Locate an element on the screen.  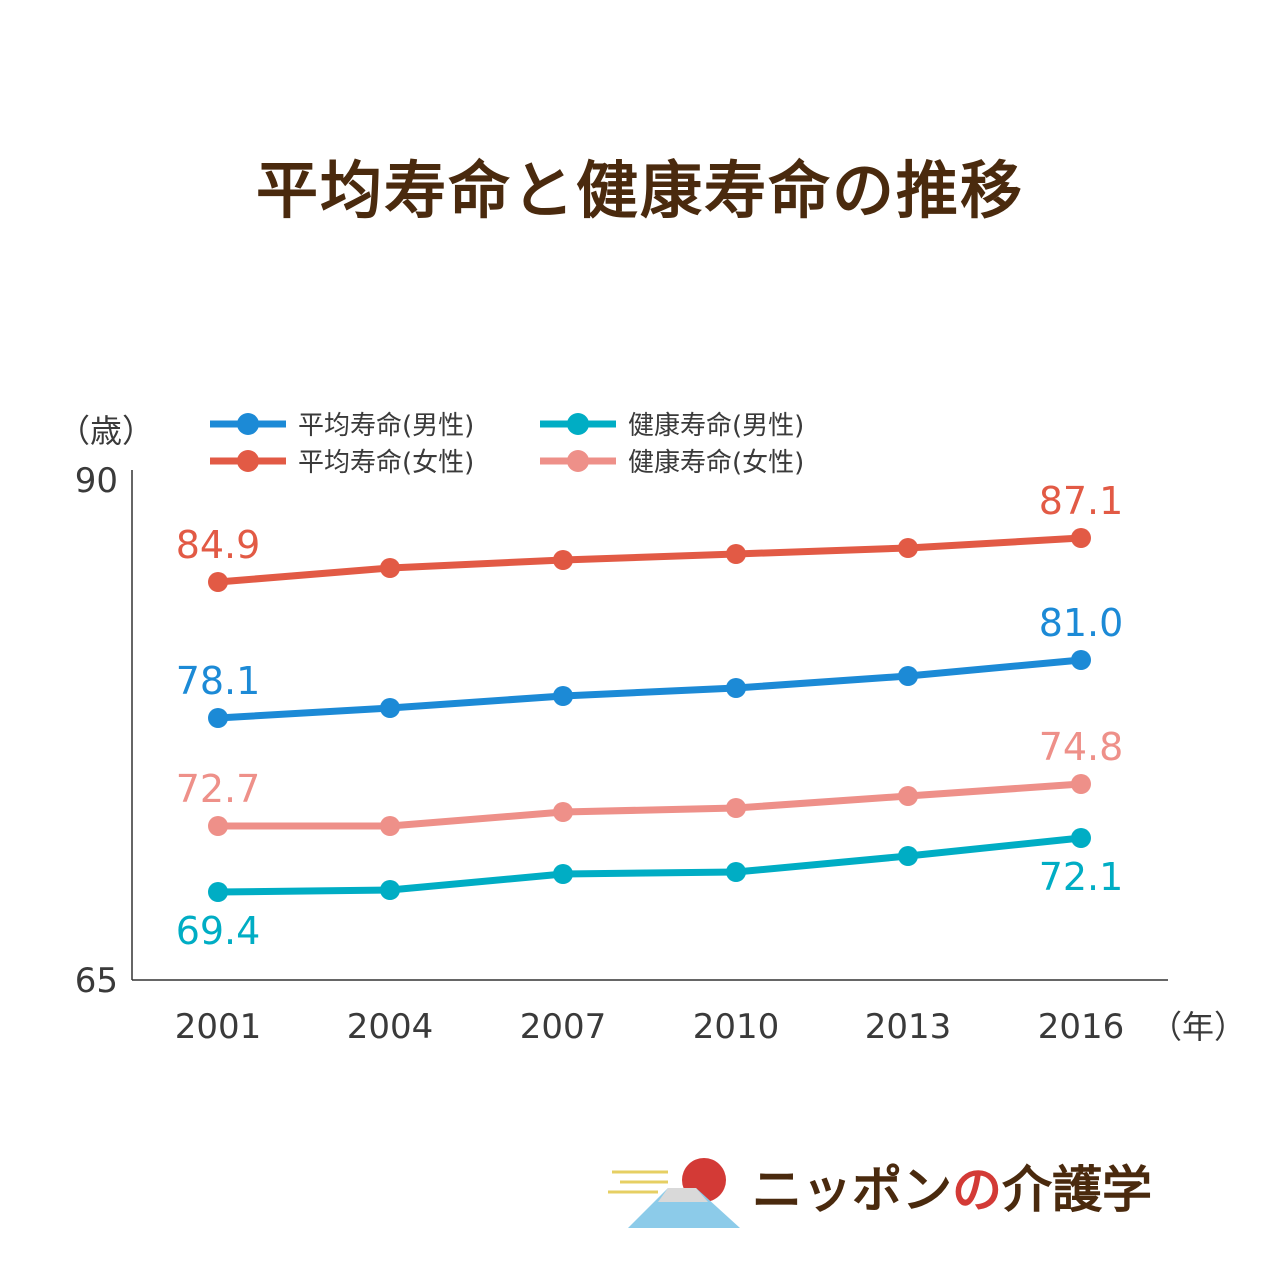
data-label: 78.1 is located at coordinates (218, 681).